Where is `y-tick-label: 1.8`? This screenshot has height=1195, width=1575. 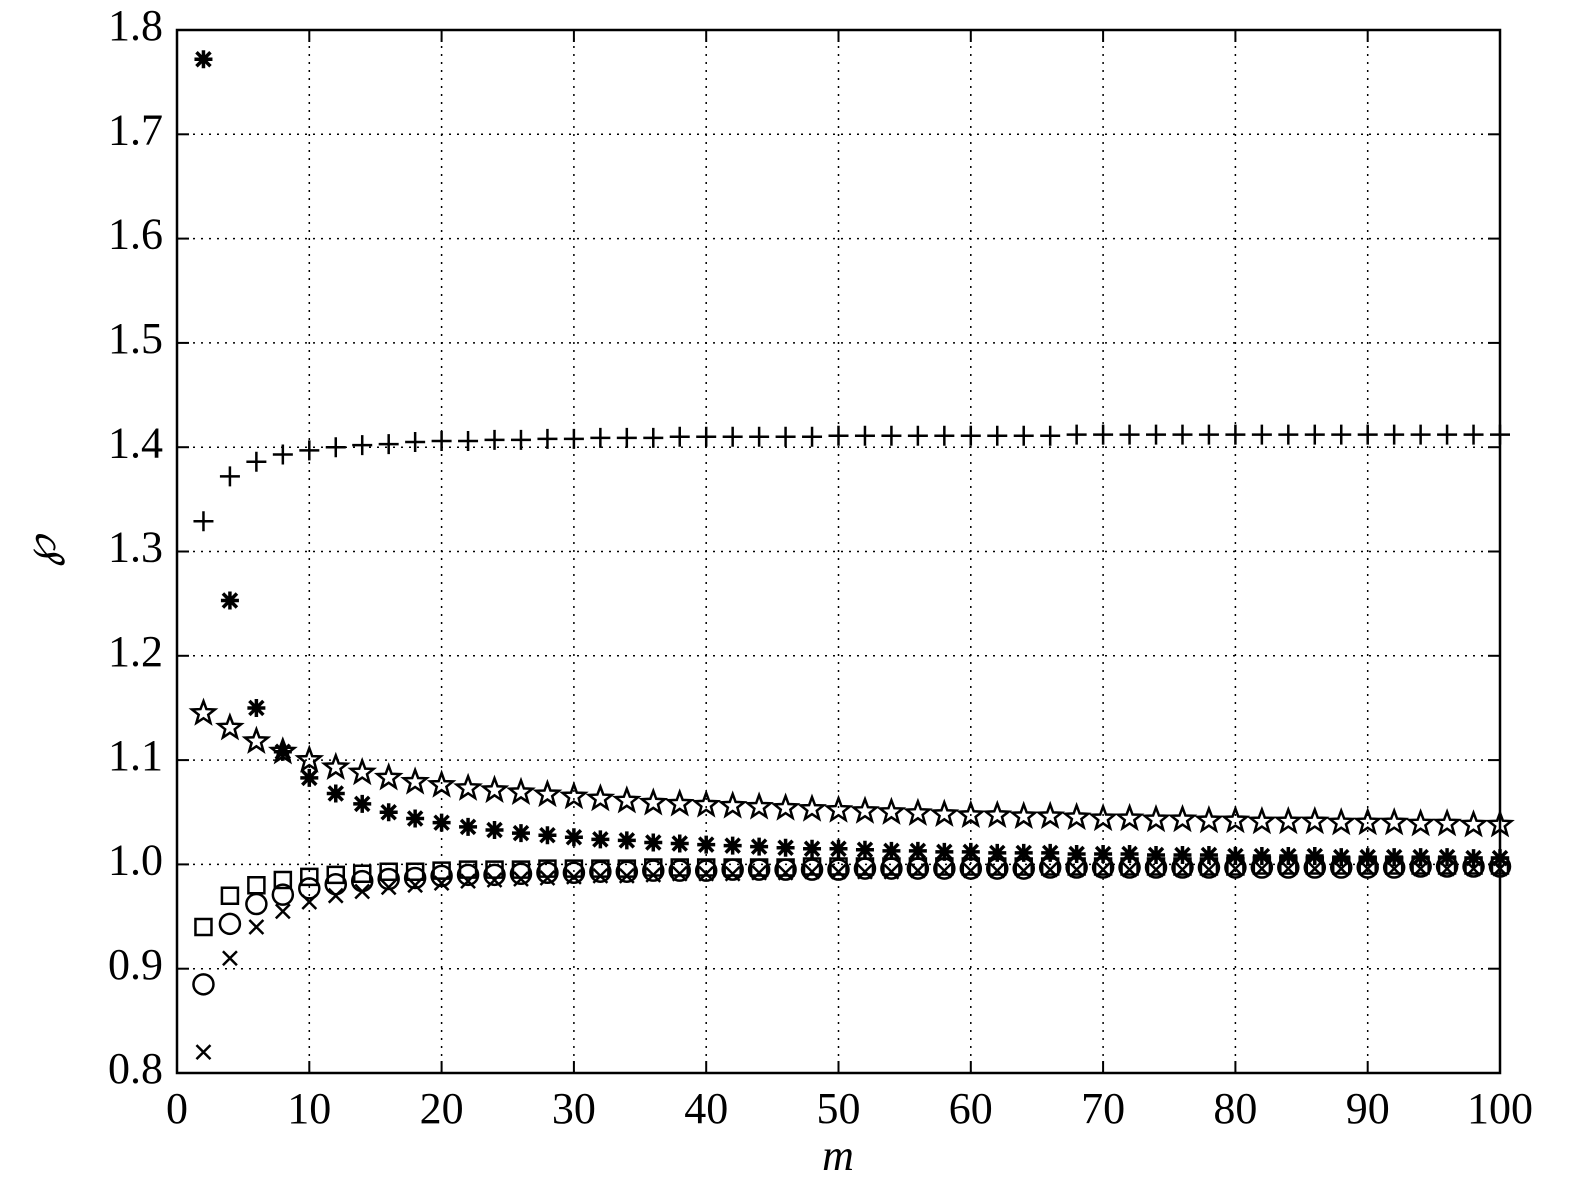
y-tick-label: 1.8 is located at coordinates (135, 25).